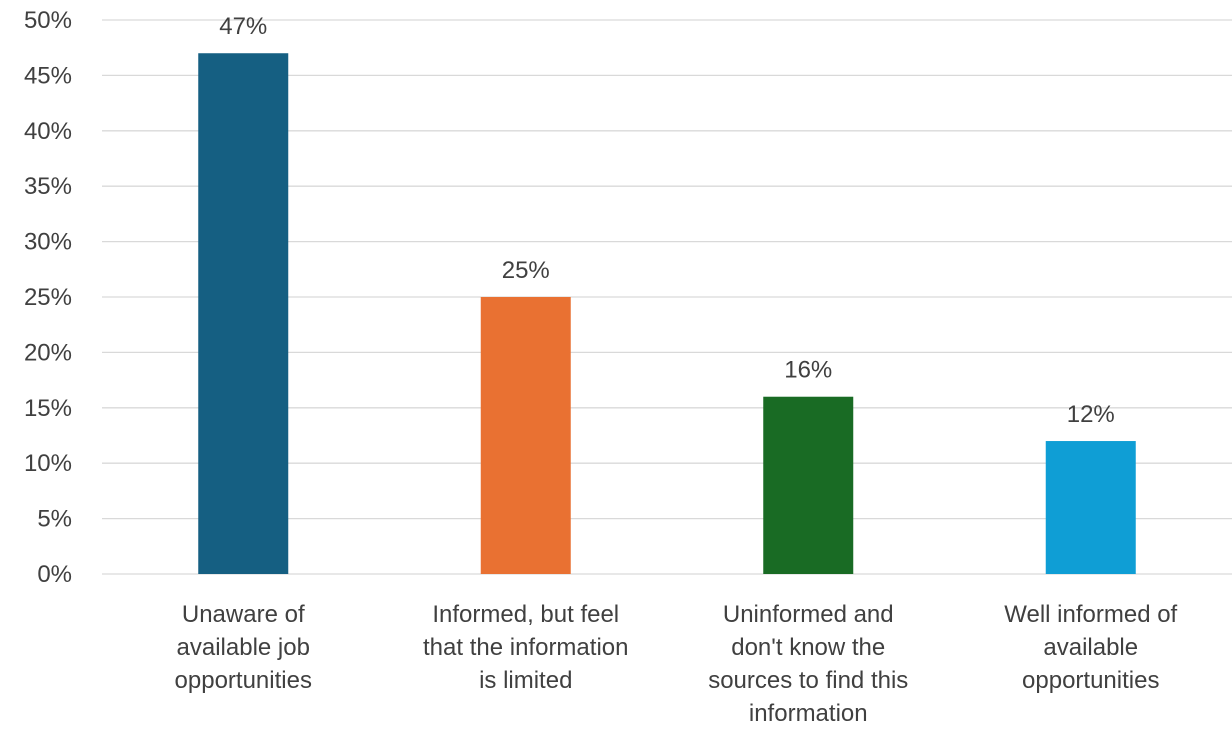  I want to click on category-label: Well informed of available opportunities, so click(1090, 647).